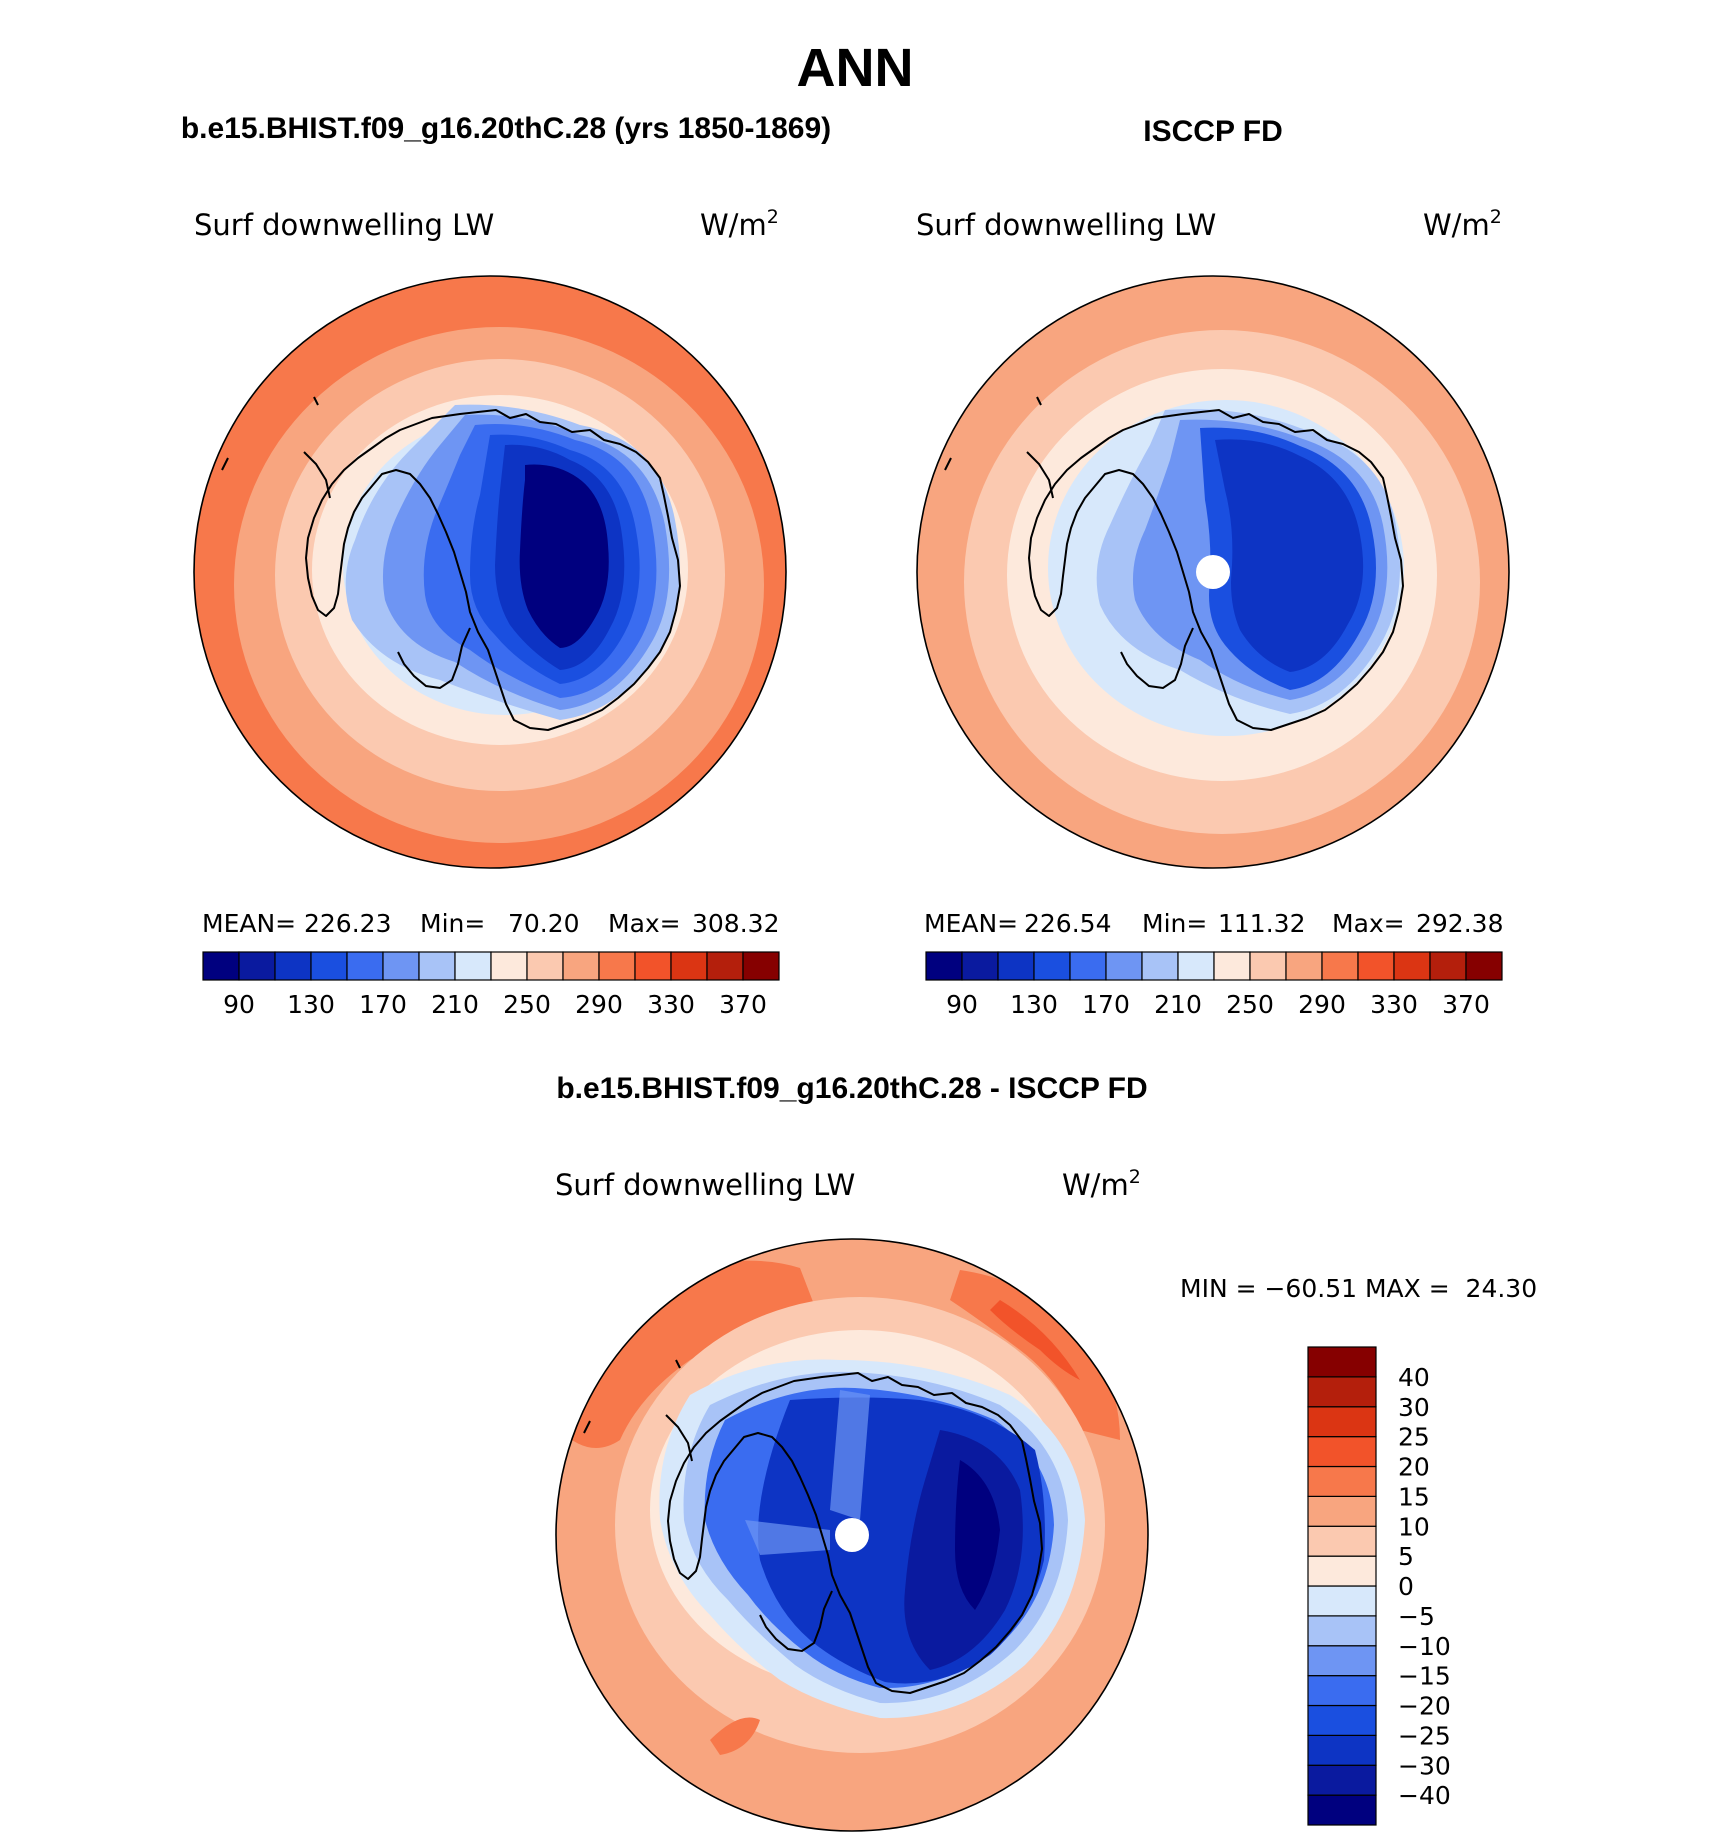 The image size is (1710, 1840). What do you see at coordinates (1261, 923) in the screenshot?
I see `obs-min-value: 111.32` at bounding box center [1261, 923].